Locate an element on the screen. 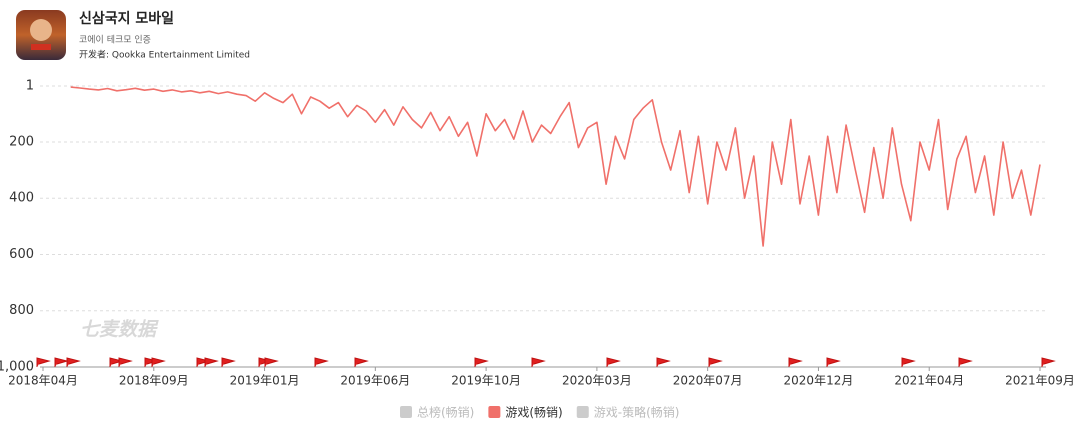 This screenshot has width=1080, height=428. legend-label: 游戏-策略(畅销) is located at coordinates (637, 412).